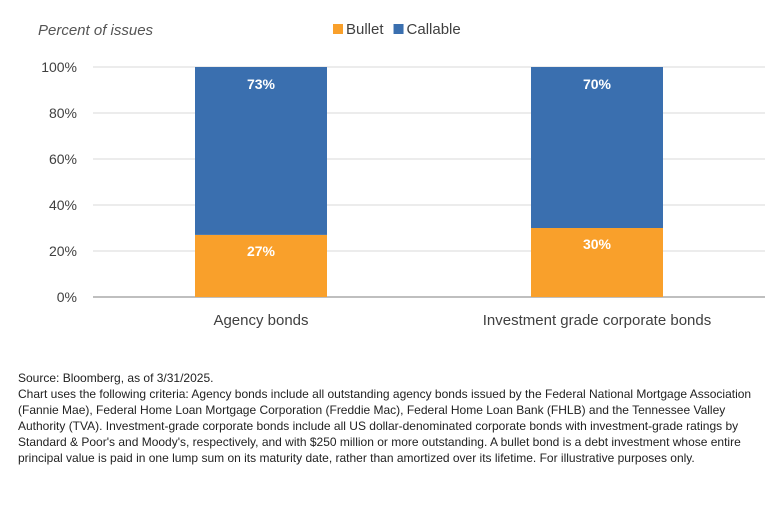 The width and height of the screenshot is (776, 512). What do you see at coordinates (338, 29) in the screenshot?
I see `legend-swatch-bullet` at bounding box center [338, 29].